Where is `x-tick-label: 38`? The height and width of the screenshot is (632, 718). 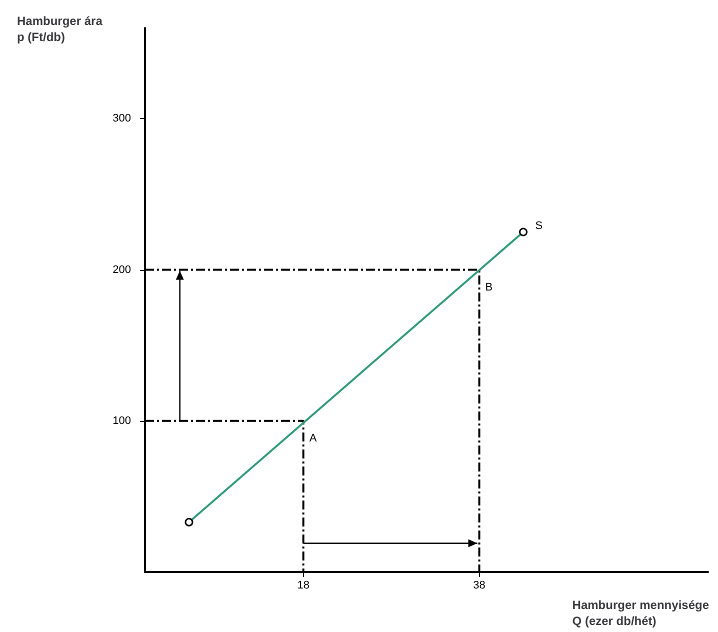
x-tick-label: 38 is located at coordinates (479, 586).